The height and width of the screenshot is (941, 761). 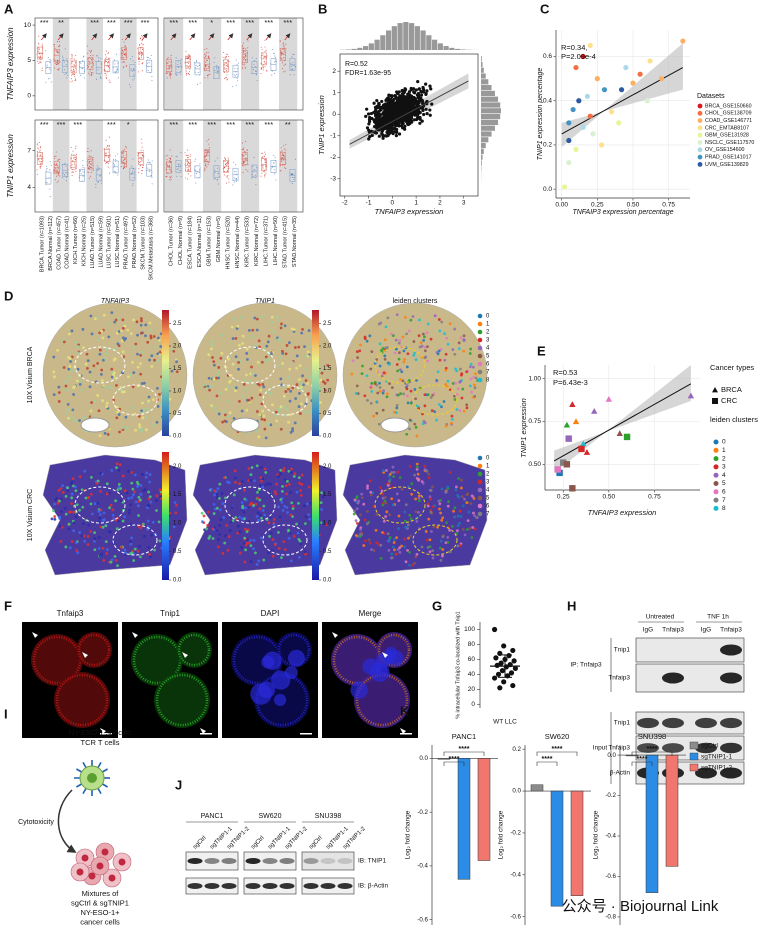 I want to click on pair-shading, so click(x=61, y=166).